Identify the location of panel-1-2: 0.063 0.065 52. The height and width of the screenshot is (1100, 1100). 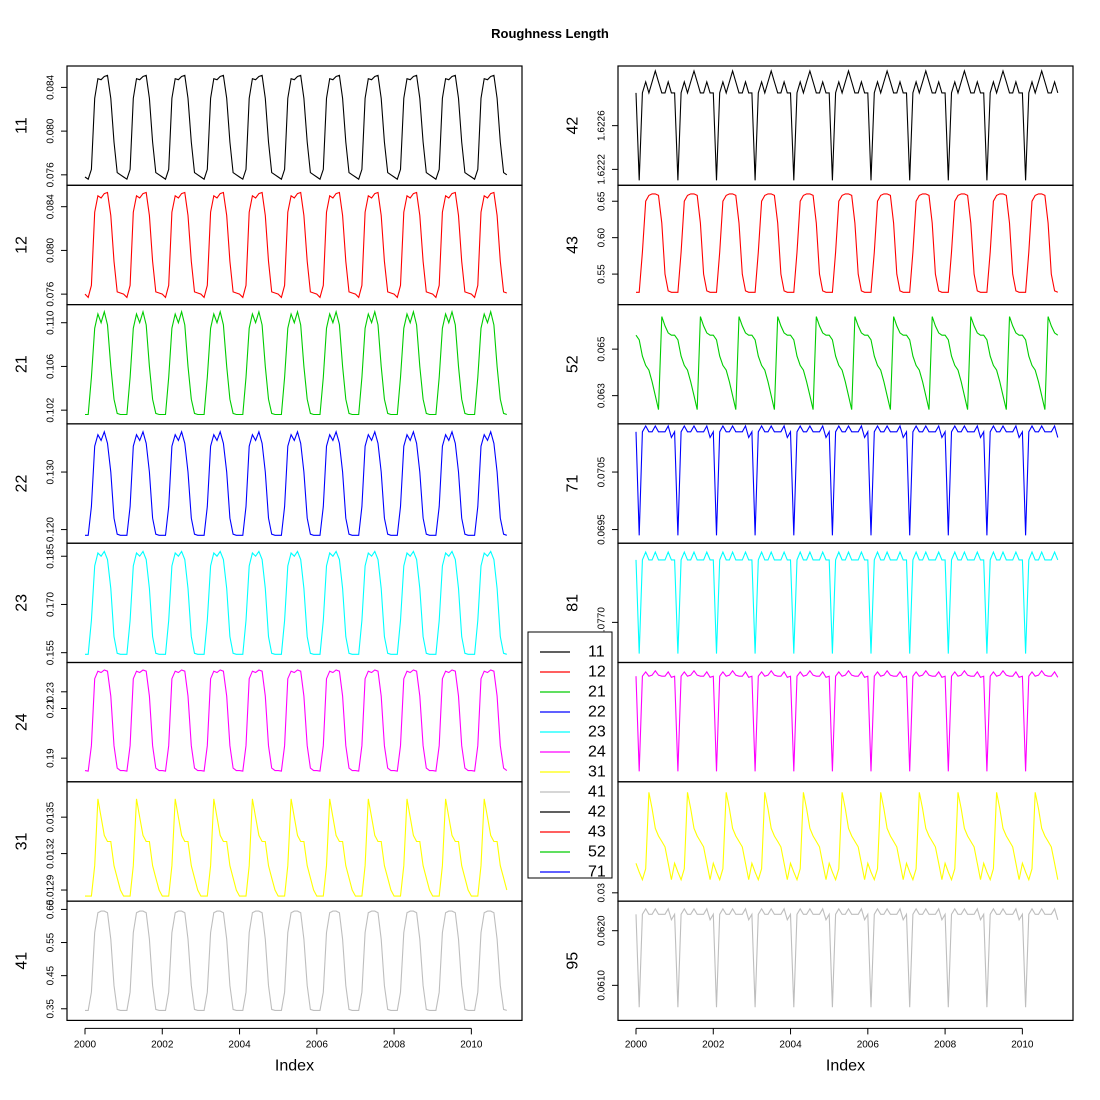
(819, 364).